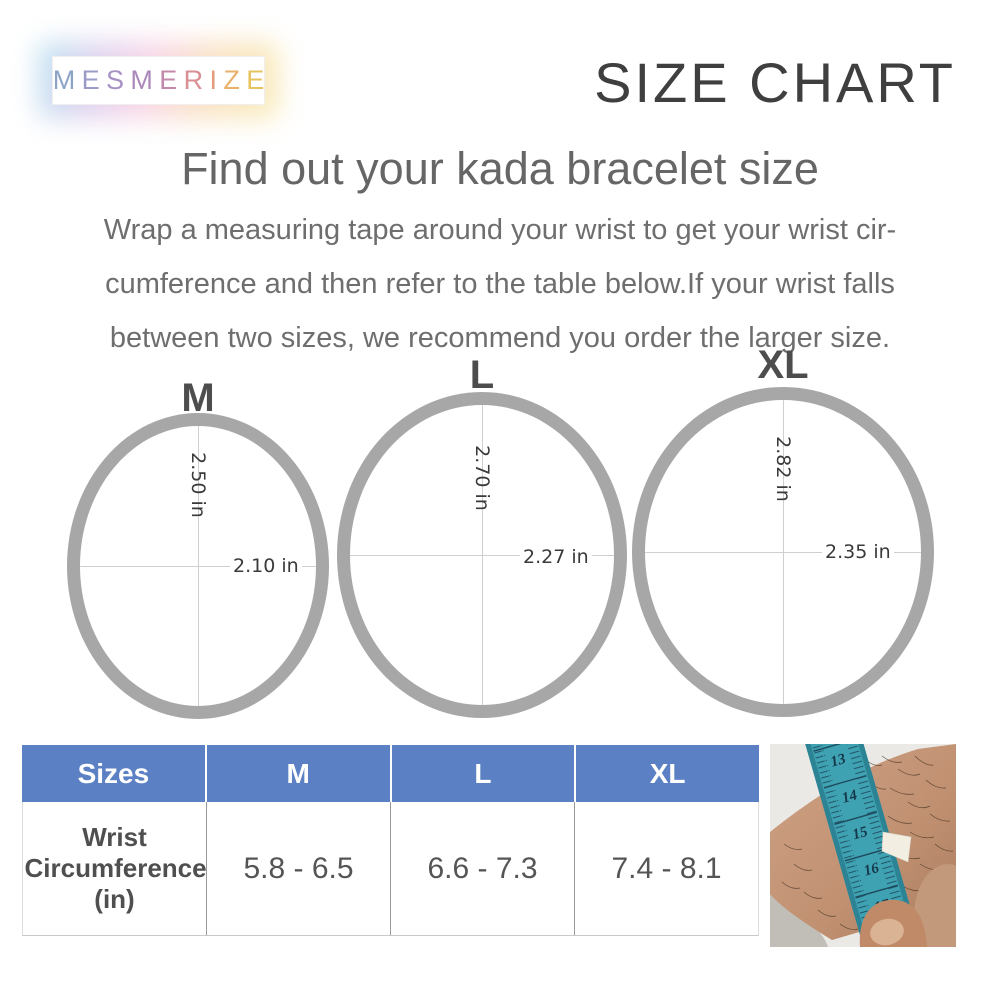 This screenshot has height=1000, width=1000. What do you see at coordinates (666, 868) in the screenshot?
I see `value-xl: 7.4 - 8.1` at bounding box center [666, 868].